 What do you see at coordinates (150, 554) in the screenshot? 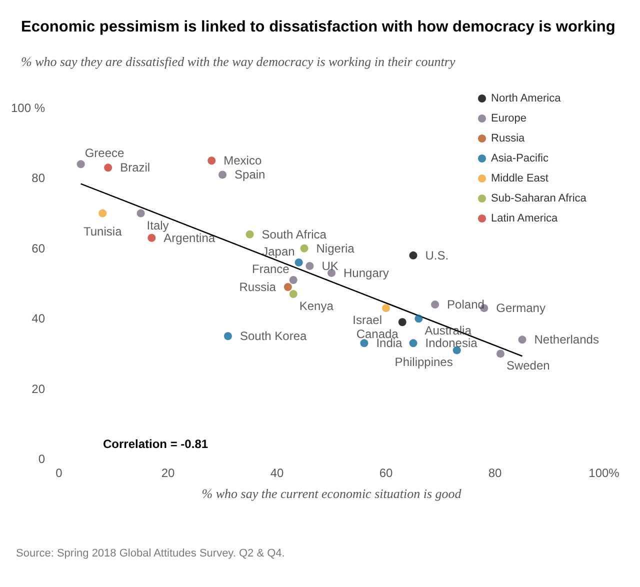
I see `source-note: Source: Spring 2018 Global Attitudes Survey. Q2 & Q4.` at bounding box center [150, 554].